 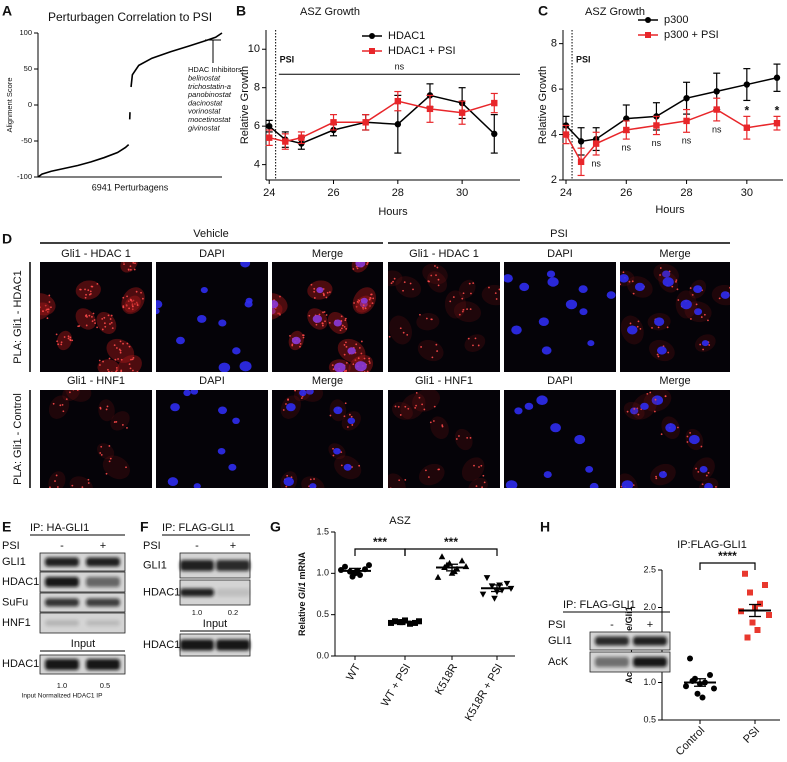 I want to click on y-tick-label: 10, so click(x=254, y=49).